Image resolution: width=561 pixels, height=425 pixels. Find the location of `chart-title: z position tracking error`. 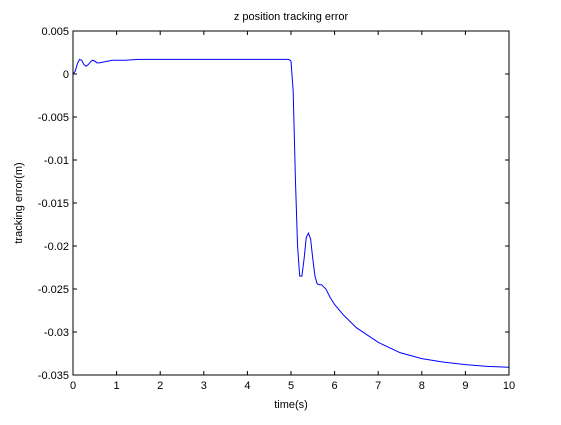

chart-title: z position tracking error is located at coordinates (291, 17).